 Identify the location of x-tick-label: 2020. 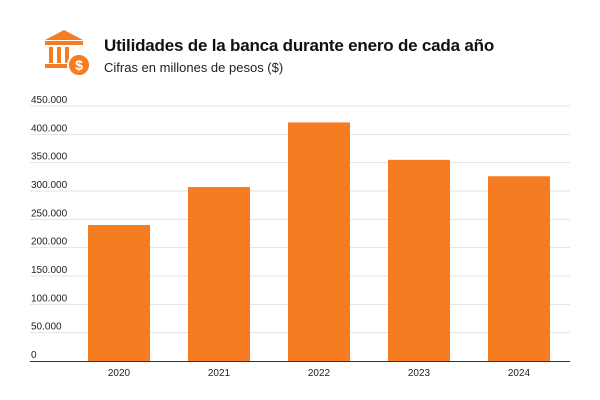
(119, 373).